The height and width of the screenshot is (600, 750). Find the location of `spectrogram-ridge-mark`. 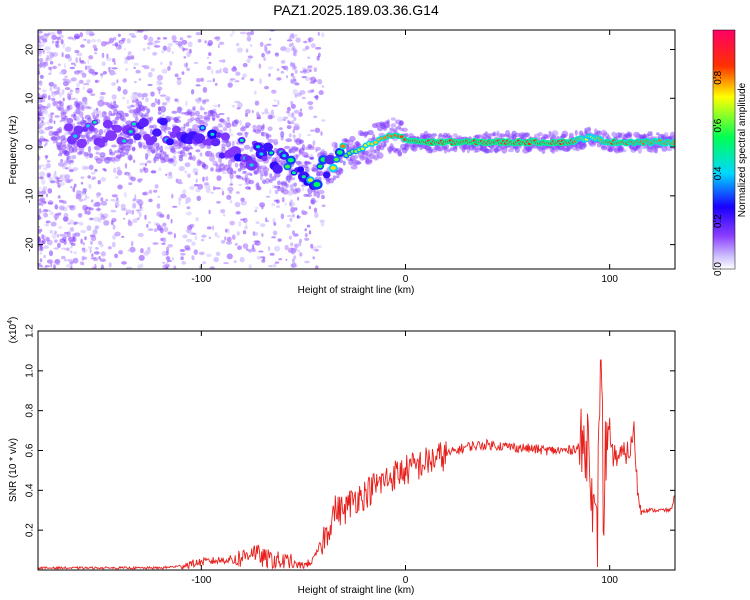

spectrogram-ridge-mark is located at coordinates (69, 127).